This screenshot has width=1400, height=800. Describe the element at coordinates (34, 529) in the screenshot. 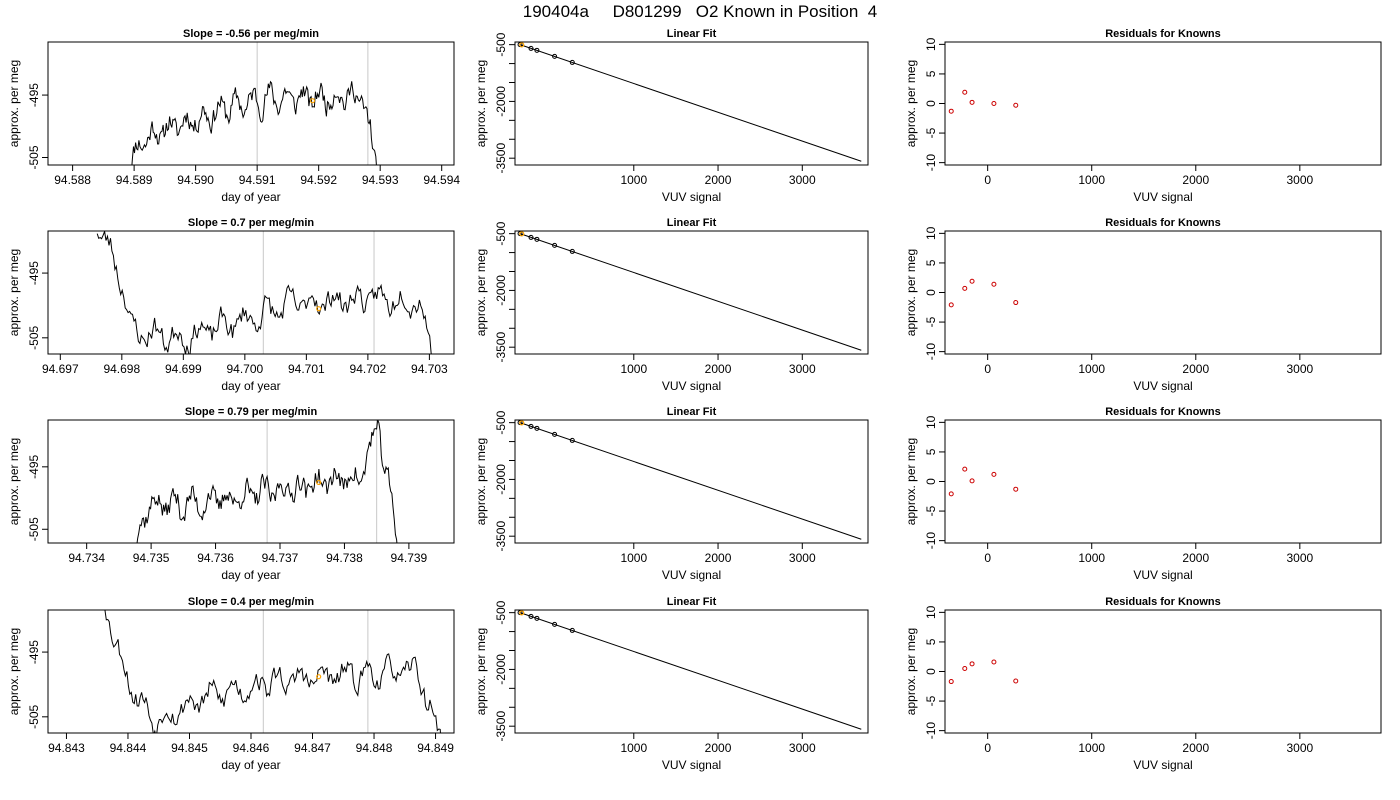

I see `y-tick-label: -505` at that location.